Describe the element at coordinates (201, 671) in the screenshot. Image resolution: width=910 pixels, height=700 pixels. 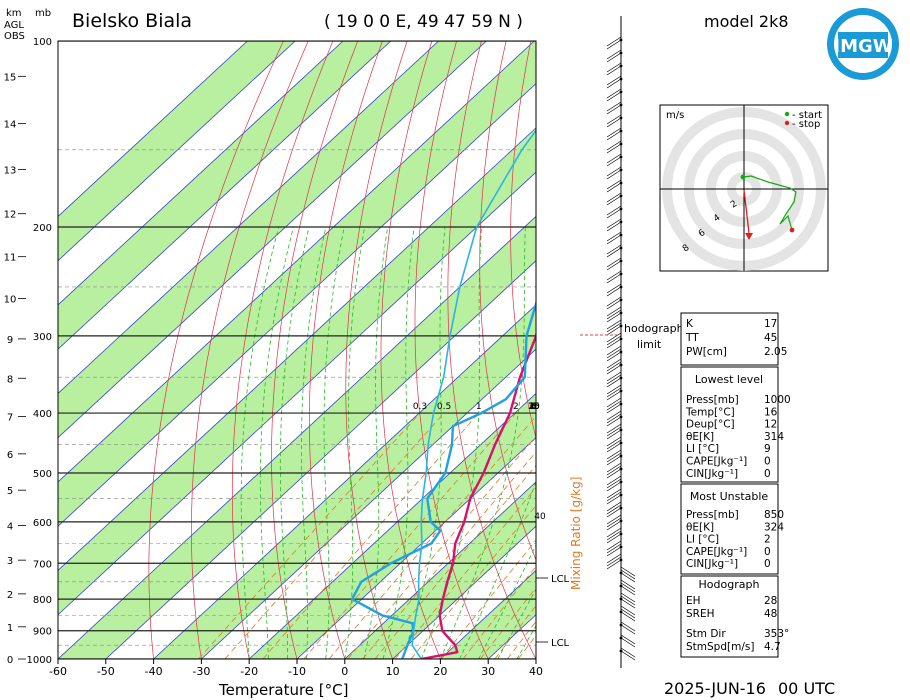
I see `x-tick-label: -30` at that location.